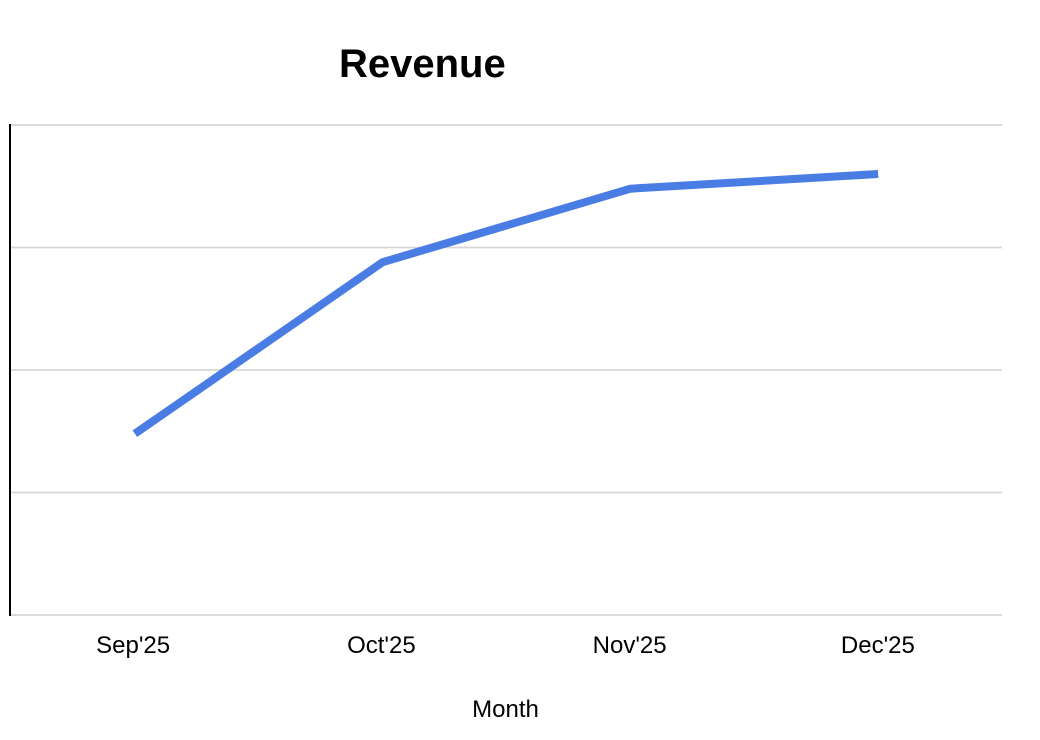 This screenshot has width=1040, height=740. What do you see at coordinates (505, 645) in the screenshot?
I see `x-axis-tick-labels: Sep'25 Oct'25 Nov'25 Dec'25` at bounding box center [505, 645].